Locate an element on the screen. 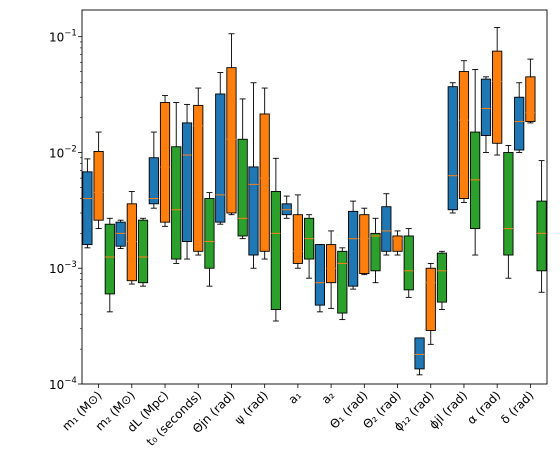 This screenshot has width=560, height=470. x-tick-label: ψ (rad) is located at coordinates (251, 407).